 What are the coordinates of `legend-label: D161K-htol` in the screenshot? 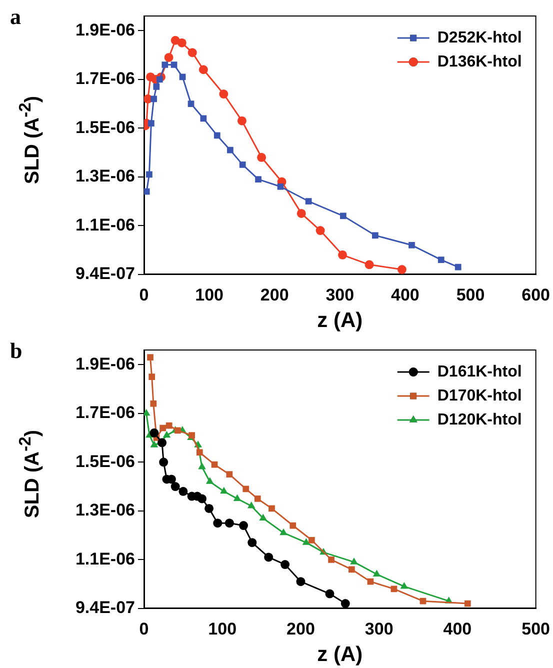 It's located at (479, 371).